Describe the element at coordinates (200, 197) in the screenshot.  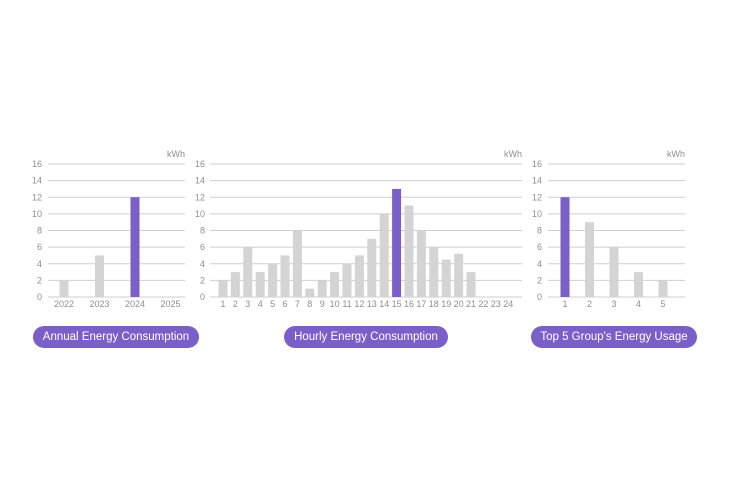
I see `hourly-y-tick-label: 12` at that location.